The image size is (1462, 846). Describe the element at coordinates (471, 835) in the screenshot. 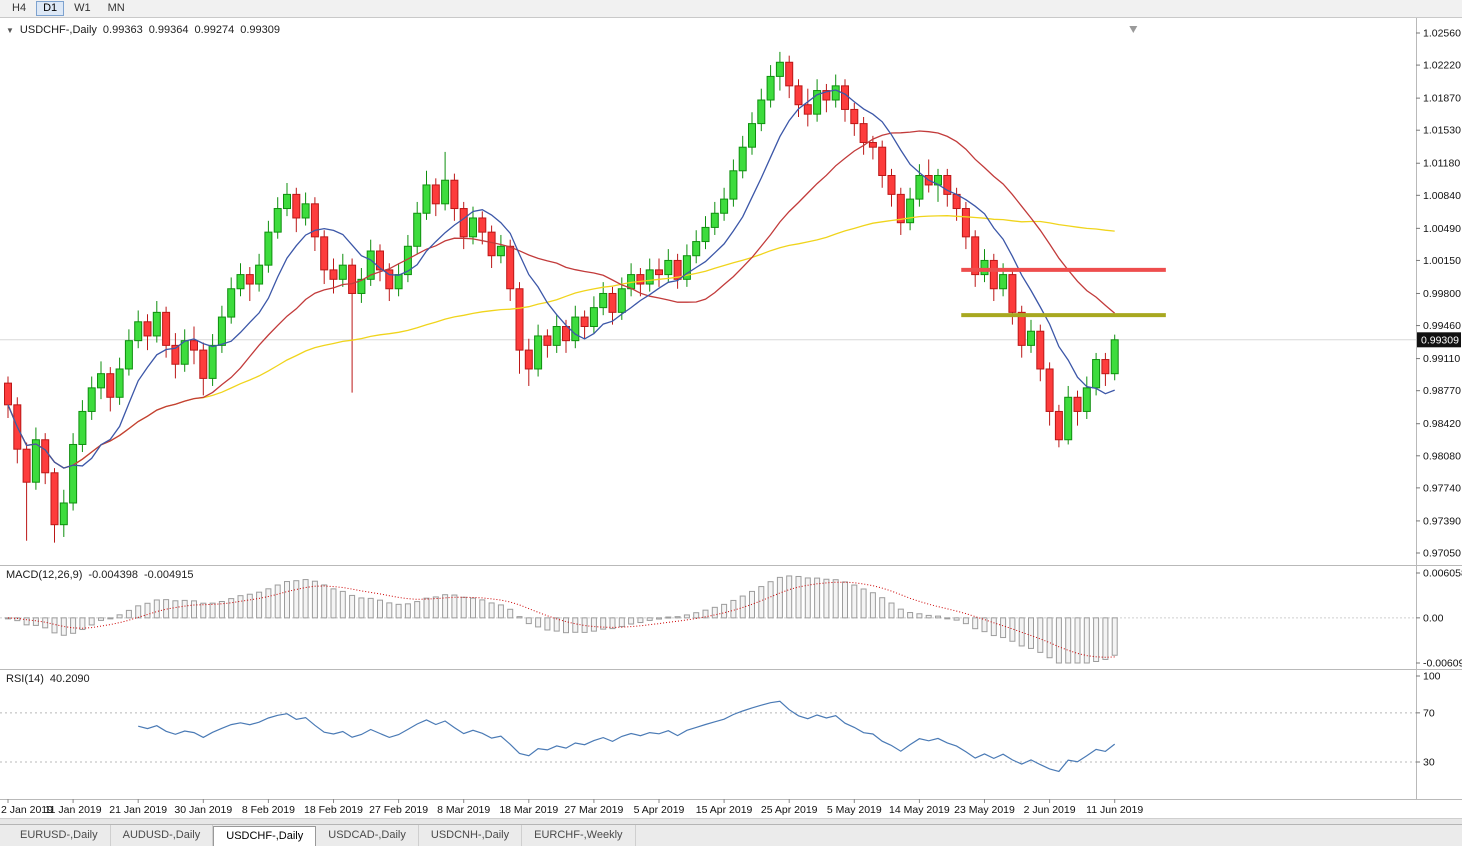

I see `chart-tab-usdcnh: USDCNH-,Daily` at that location.